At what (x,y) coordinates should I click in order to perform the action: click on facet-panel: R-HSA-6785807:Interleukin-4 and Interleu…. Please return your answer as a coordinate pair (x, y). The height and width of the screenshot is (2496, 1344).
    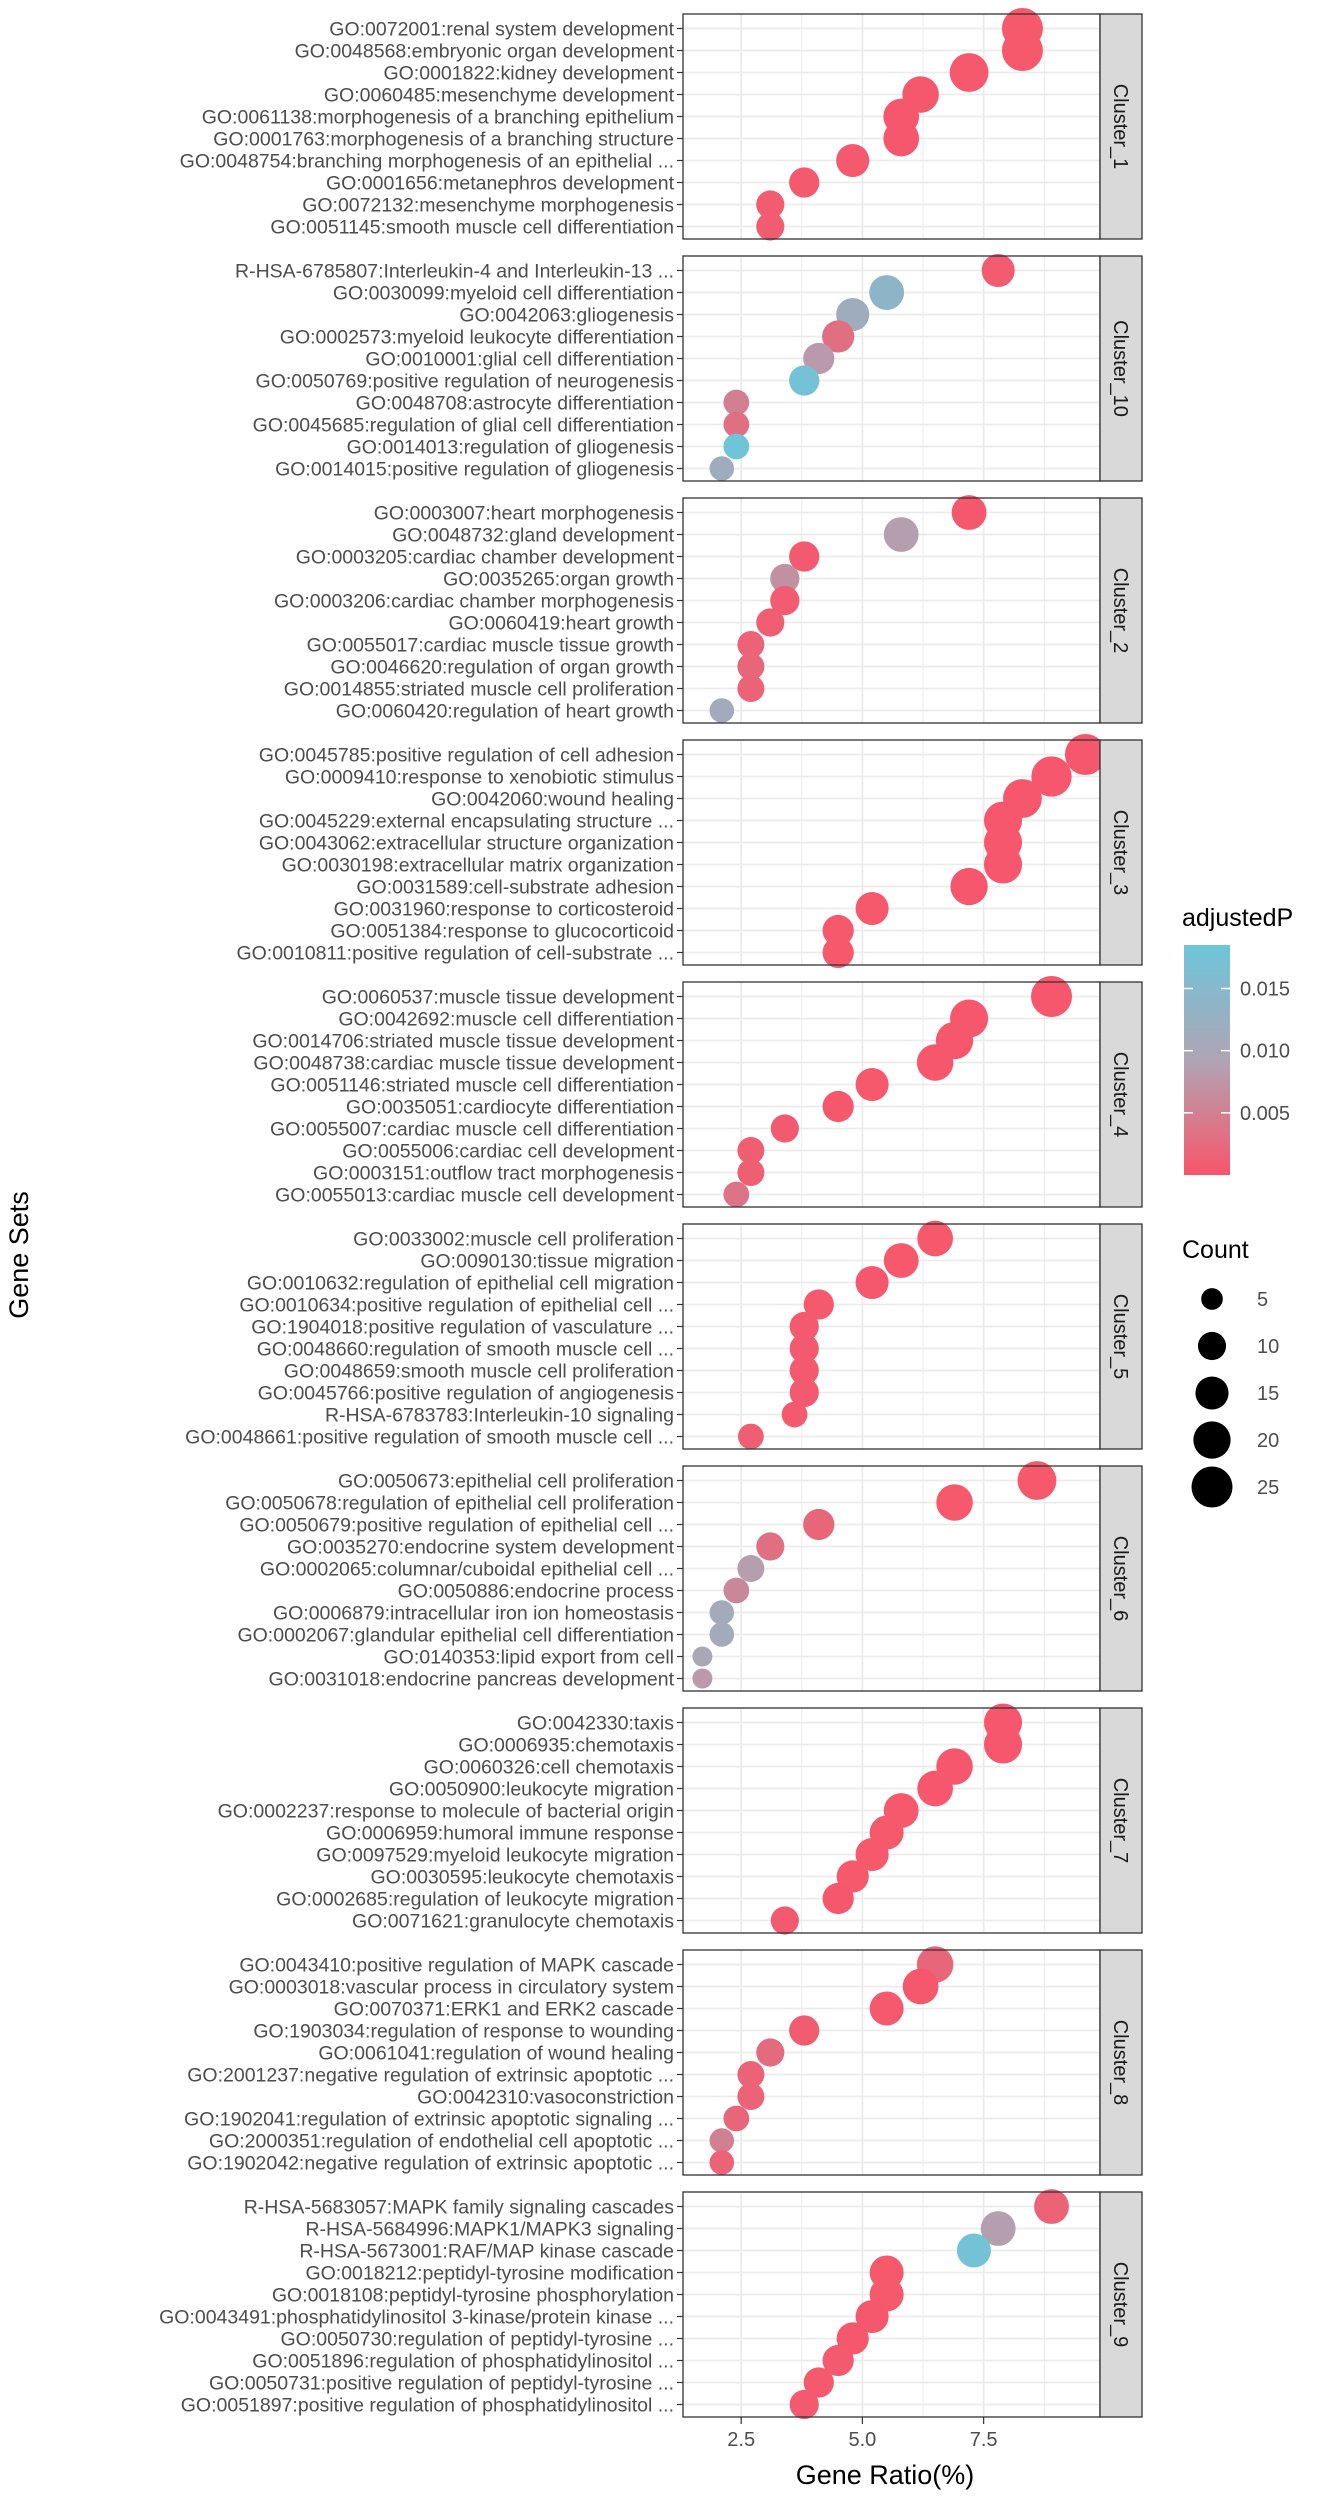
    Looking at the image, I should click on (689, 367).